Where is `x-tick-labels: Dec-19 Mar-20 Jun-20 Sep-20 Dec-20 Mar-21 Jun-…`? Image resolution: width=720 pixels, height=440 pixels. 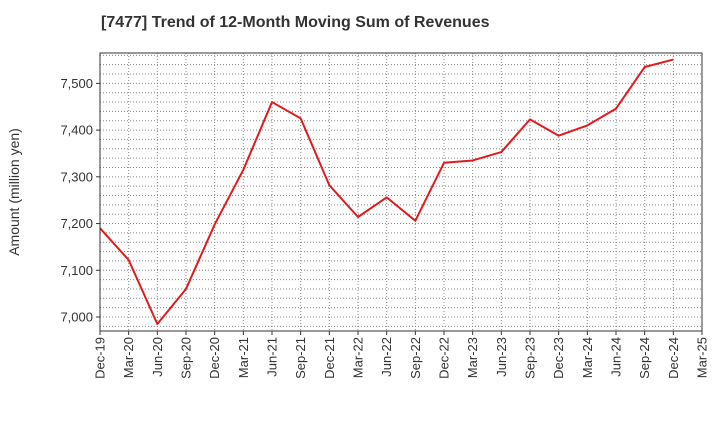 x-tick-labels: Dec-19 Mar-20 Jun-20 Sep-20 Dec-20 Mar-21 Jun-… is located at coordinates (401, 355).